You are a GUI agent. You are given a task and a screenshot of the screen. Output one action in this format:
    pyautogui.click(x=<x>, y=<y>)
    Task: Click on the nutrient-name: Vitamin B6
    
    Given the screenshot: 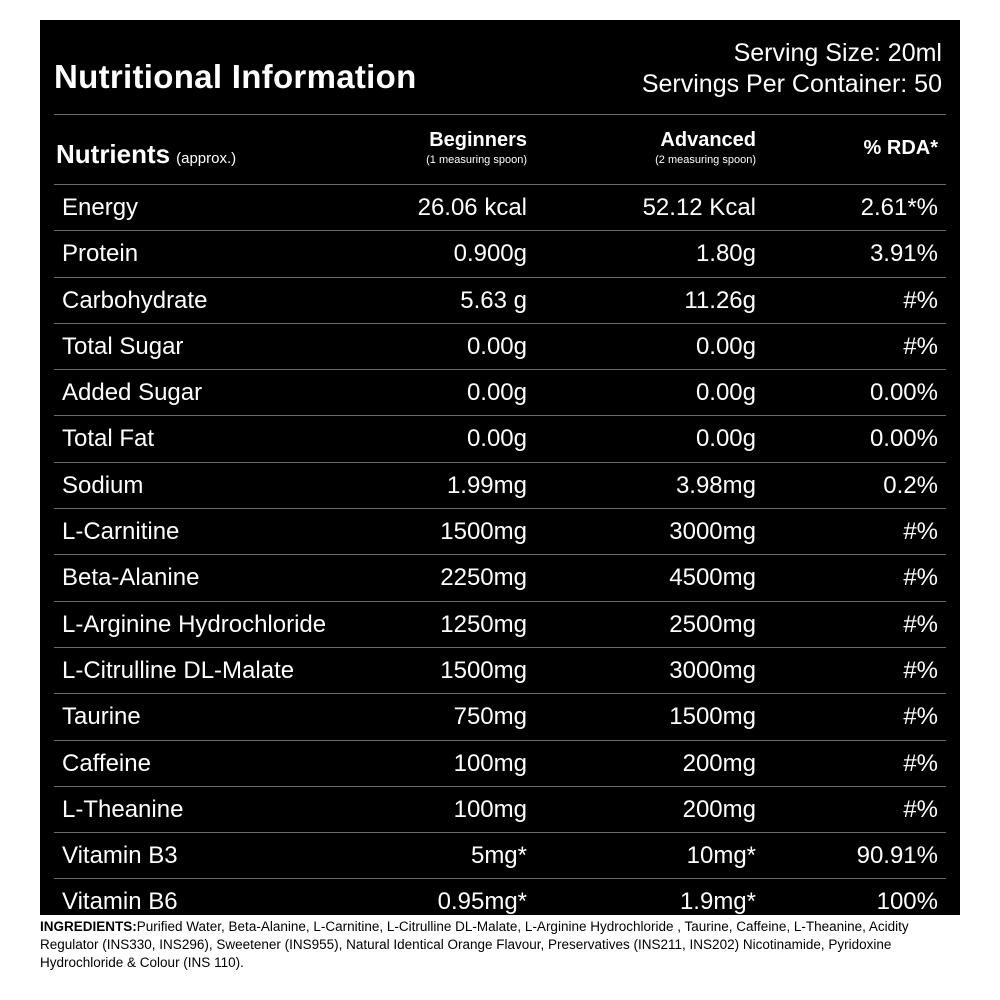 What is the action you would take?
    pyautogui.click(x=120, y=902)
    